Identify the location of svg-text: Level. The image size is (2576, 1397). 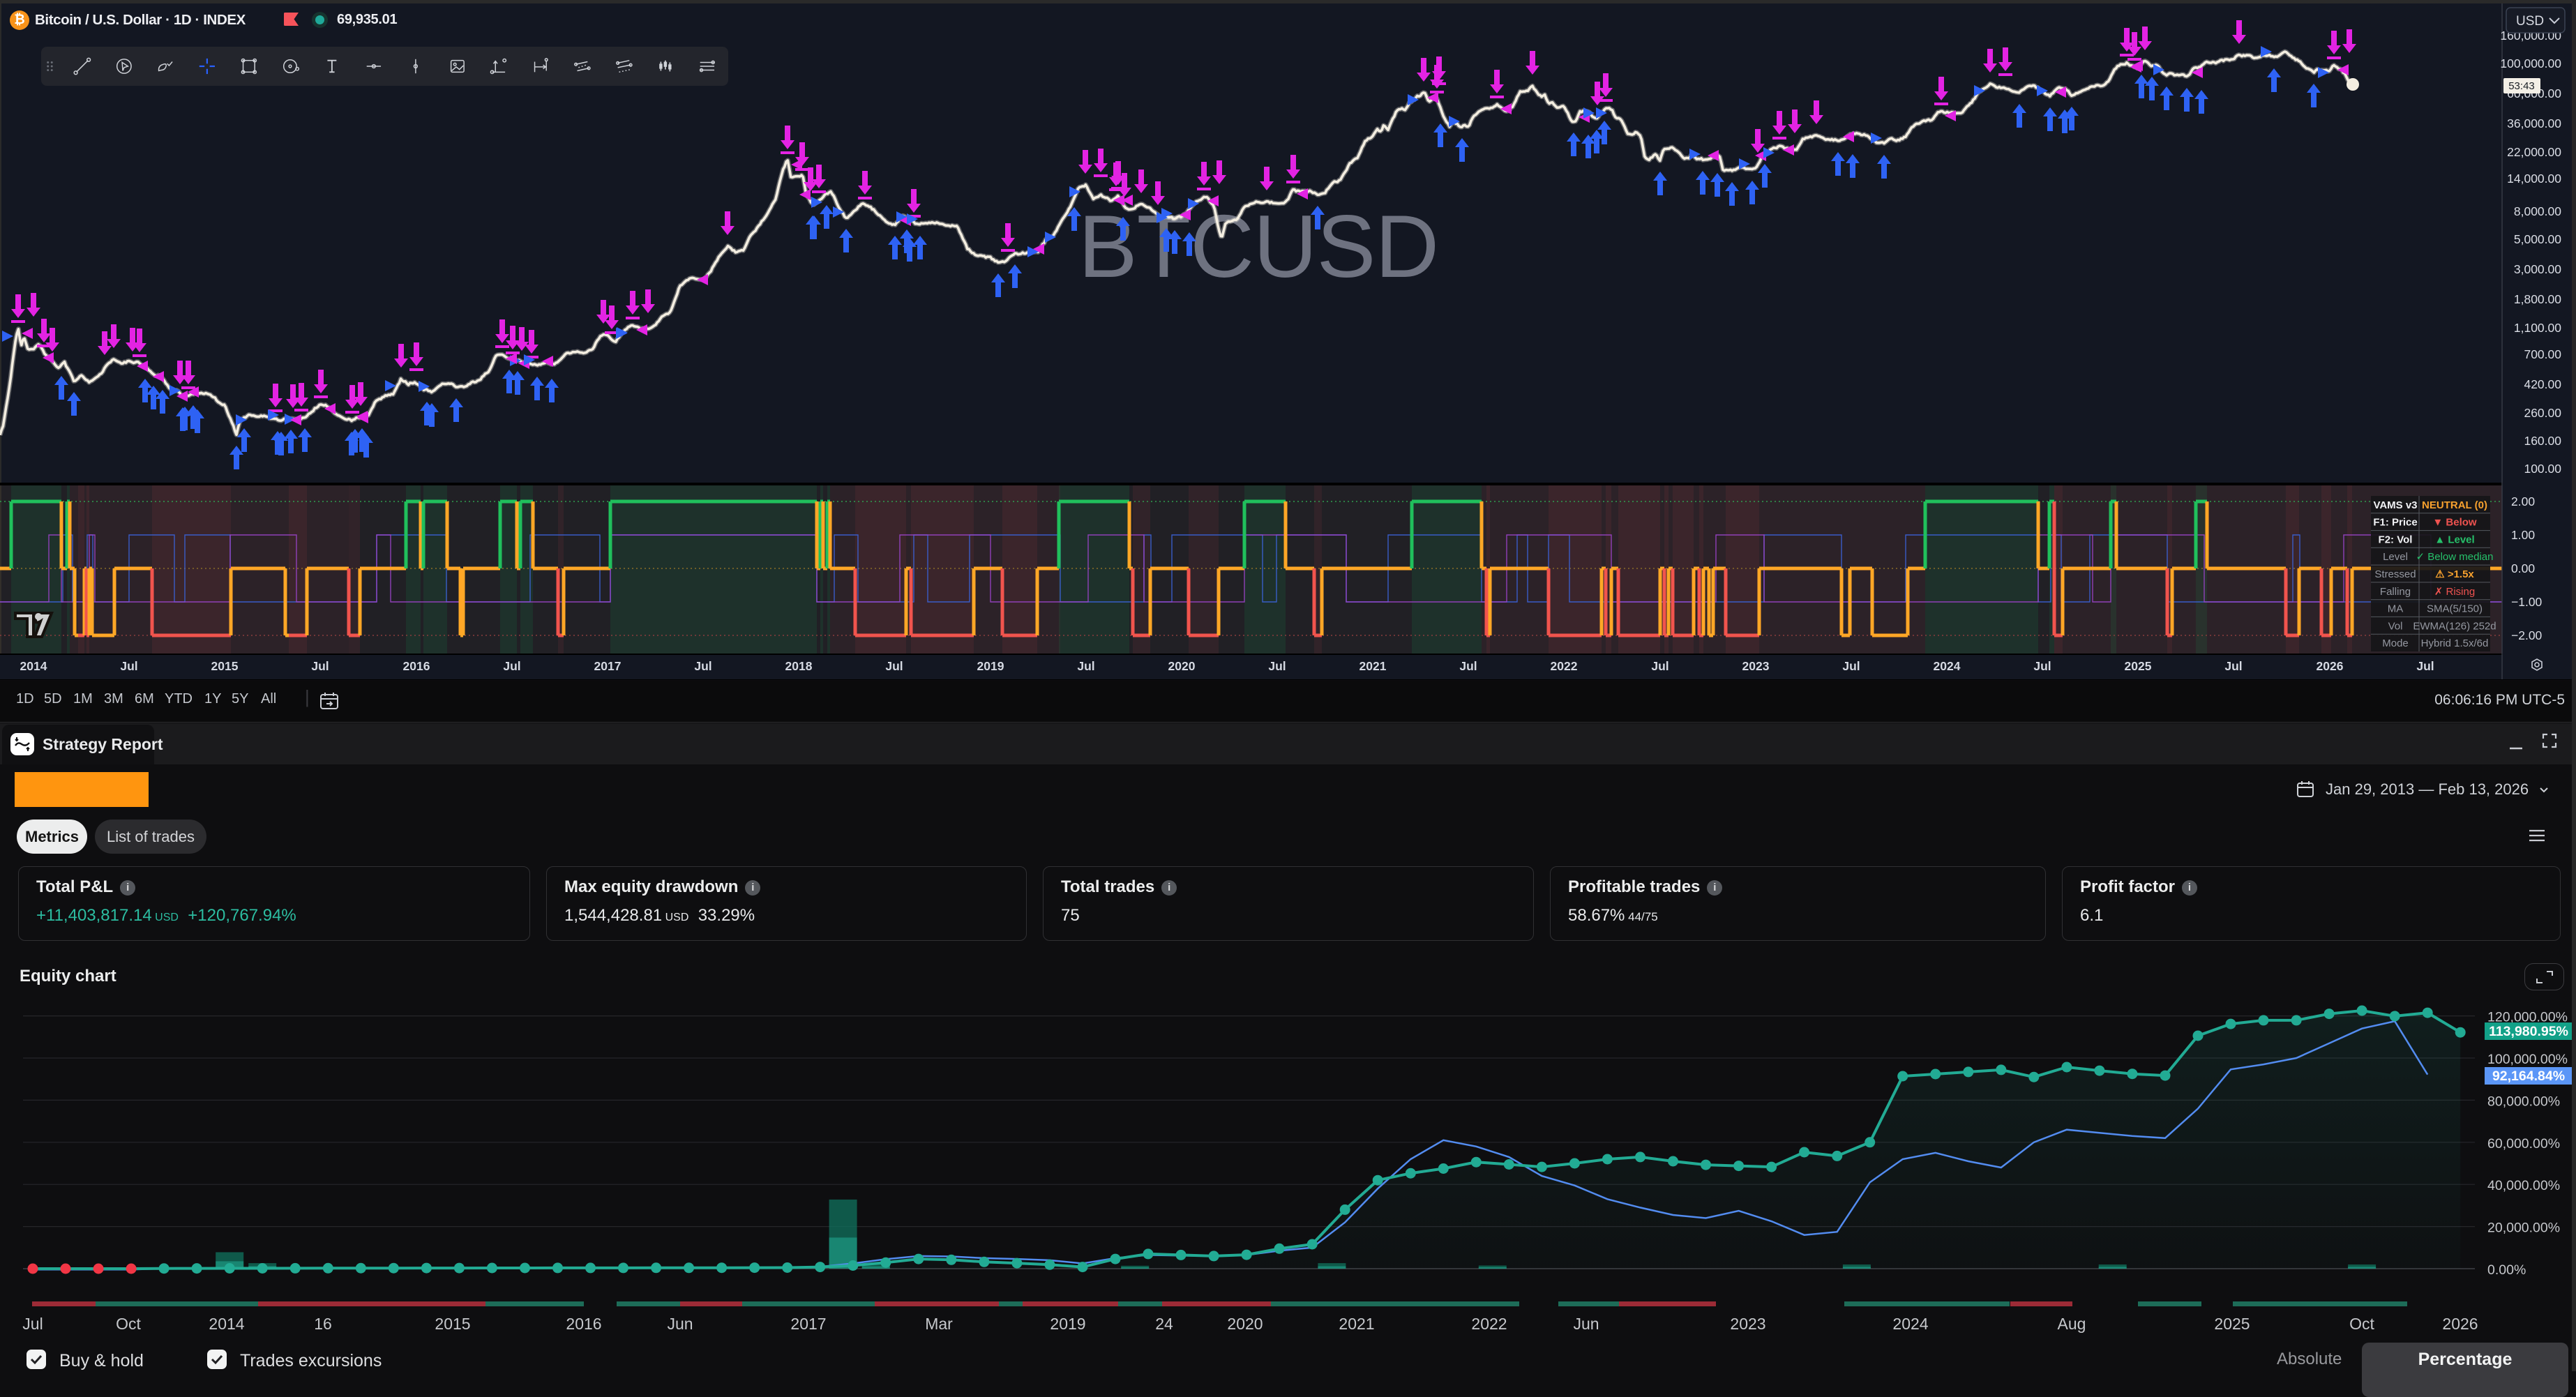
(2395, 557).